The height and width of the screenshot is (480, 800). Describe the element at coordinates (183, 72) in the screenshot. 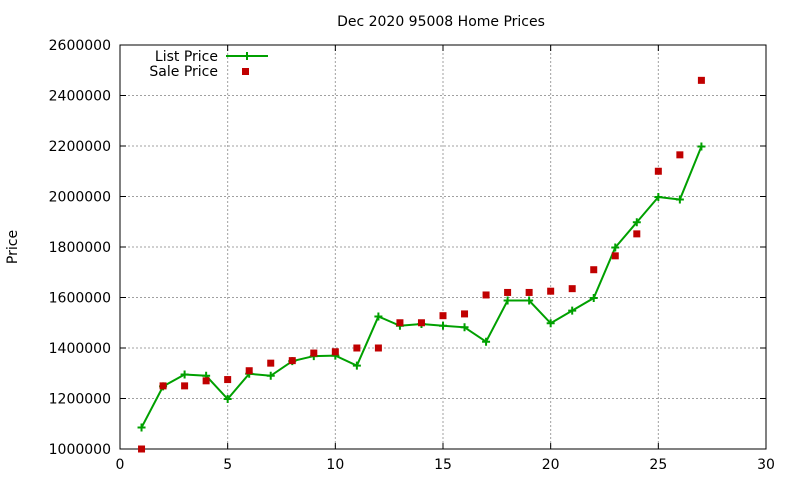

I see `legend-label-sale-price: Sale Price` at that location.